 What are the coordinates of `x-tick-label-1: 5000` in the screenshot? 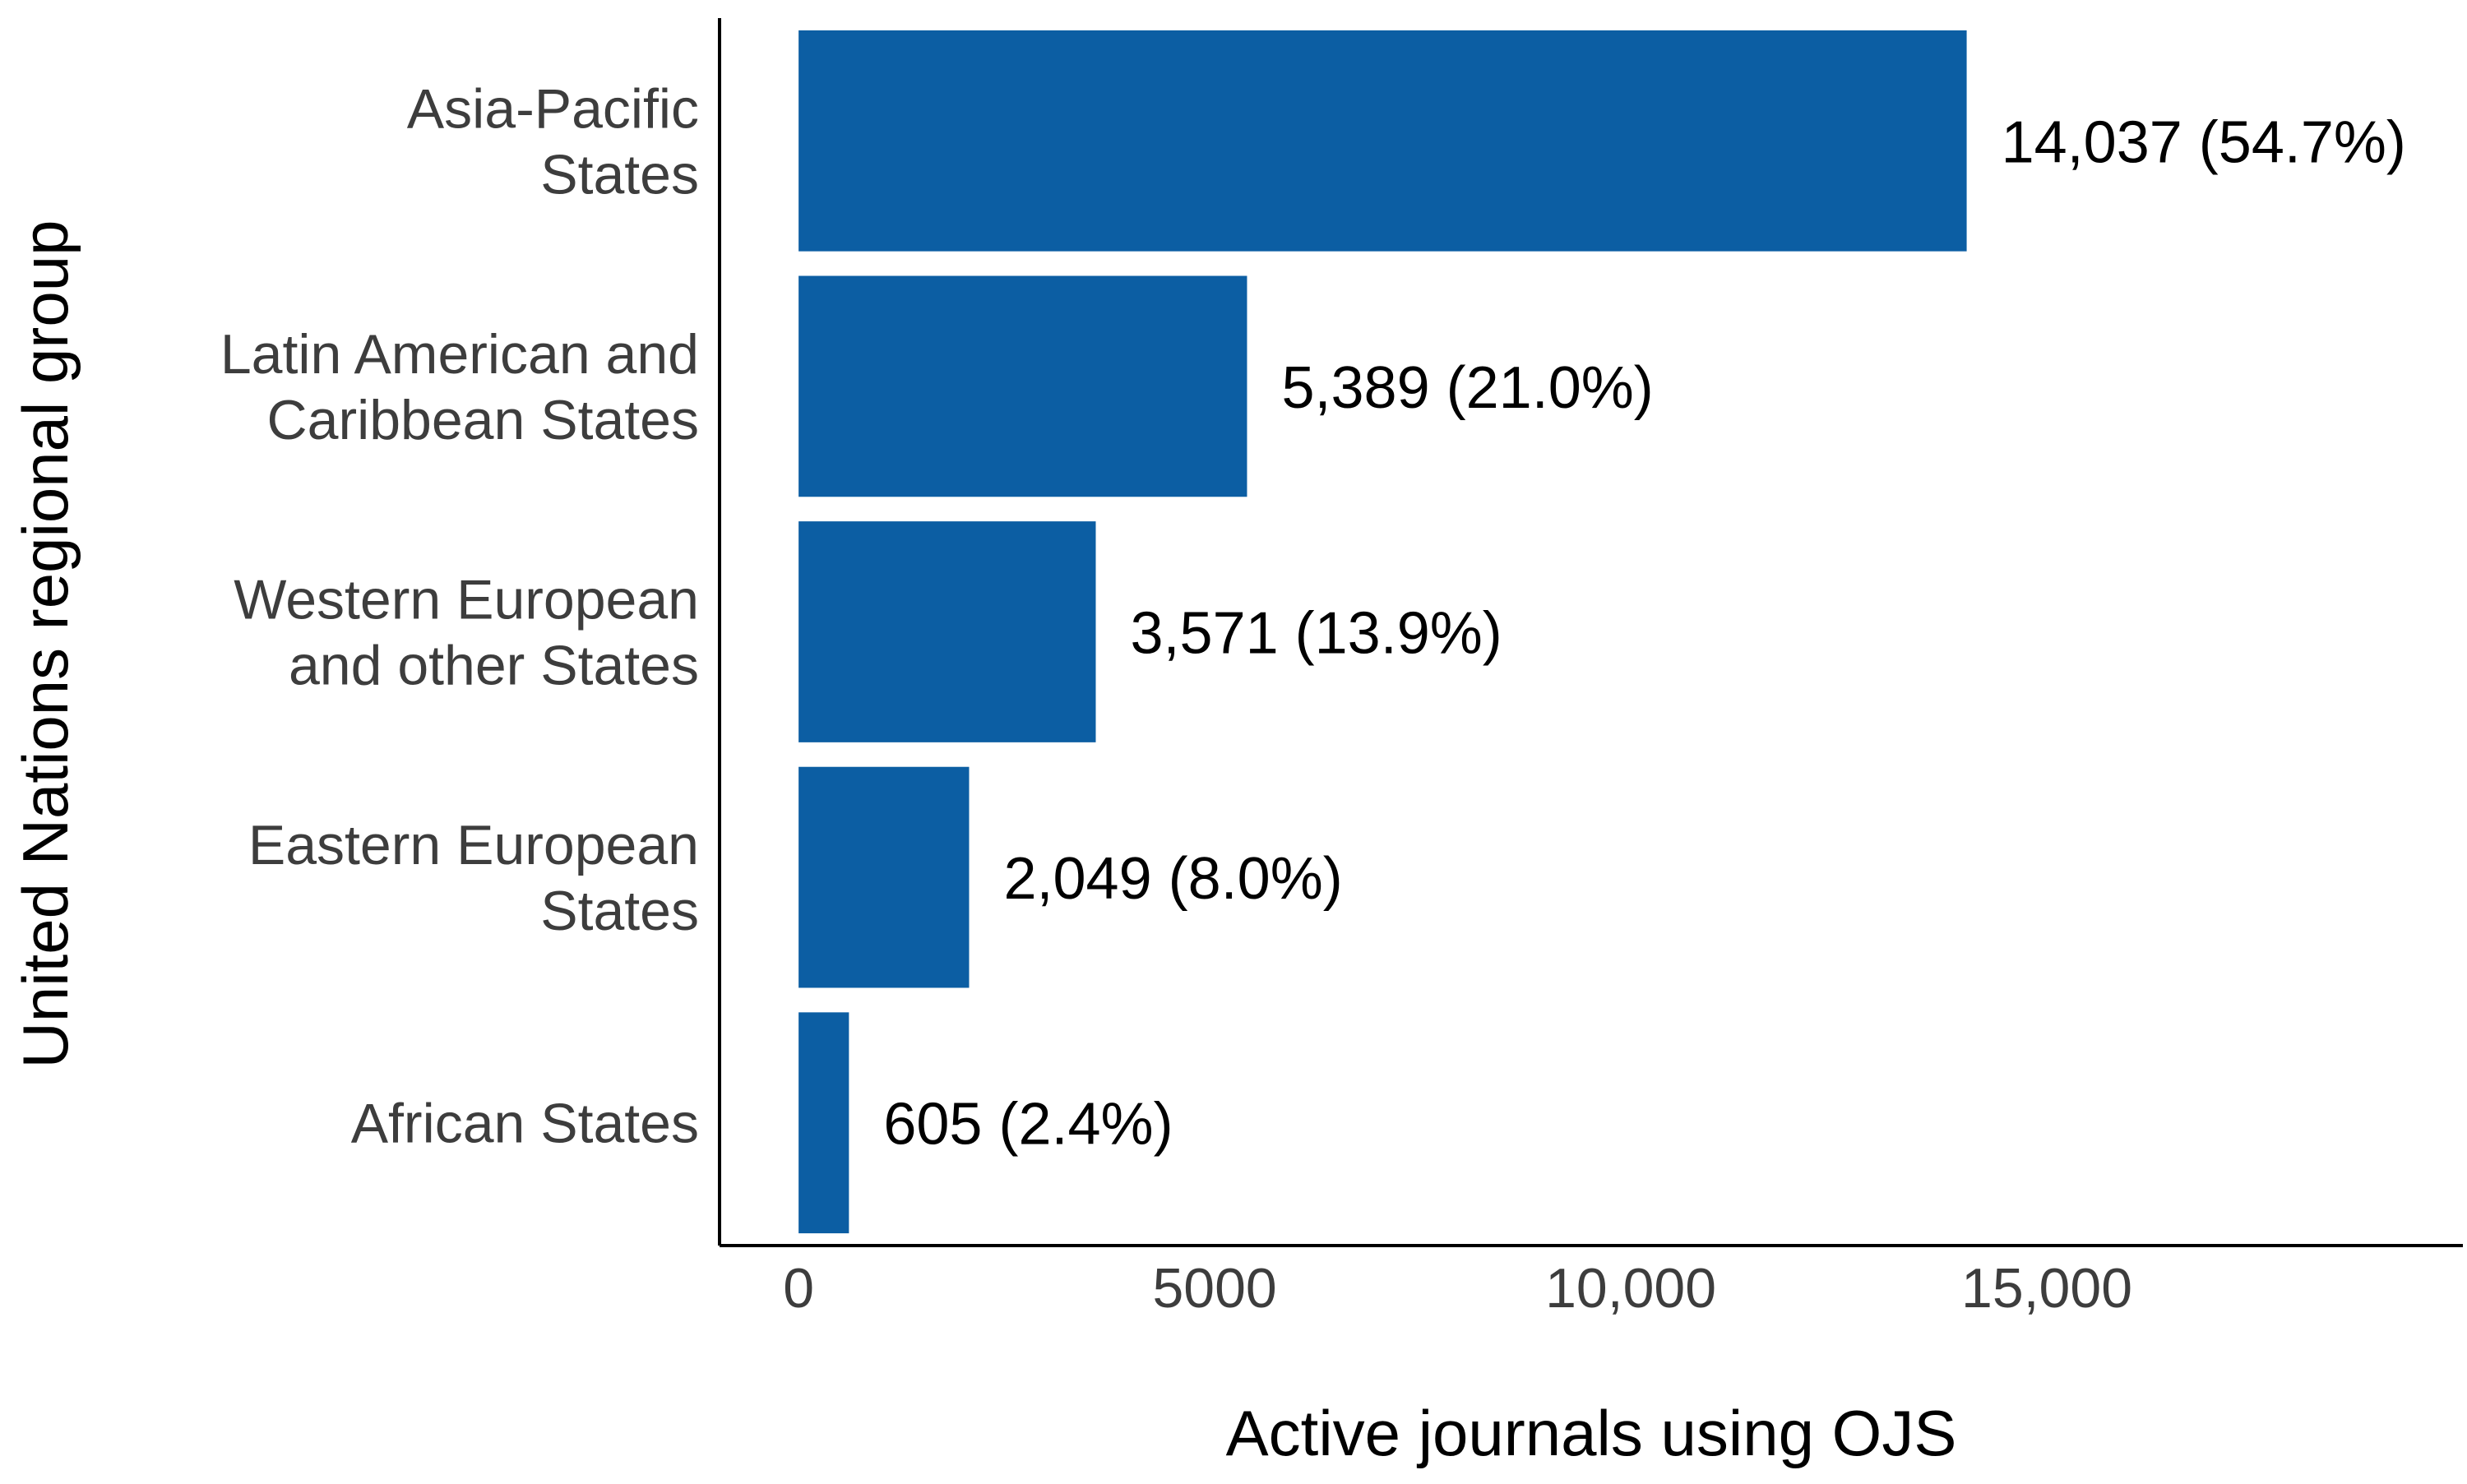 It's located at (1214, 1288).